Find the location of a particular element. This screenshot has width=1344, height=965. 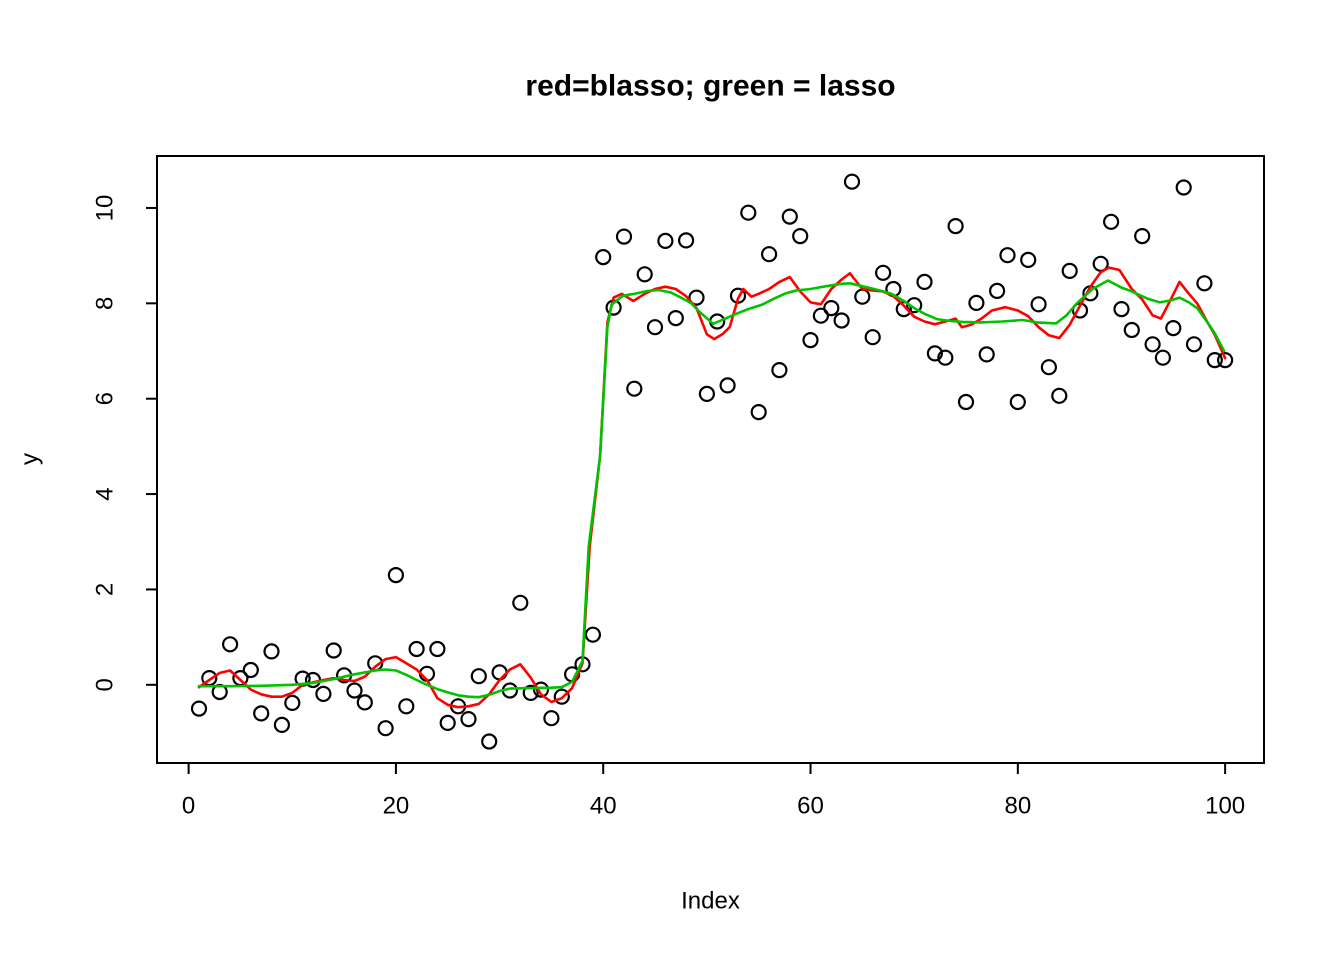

y-tick-label: 0 is located at coordinates (105, 684).